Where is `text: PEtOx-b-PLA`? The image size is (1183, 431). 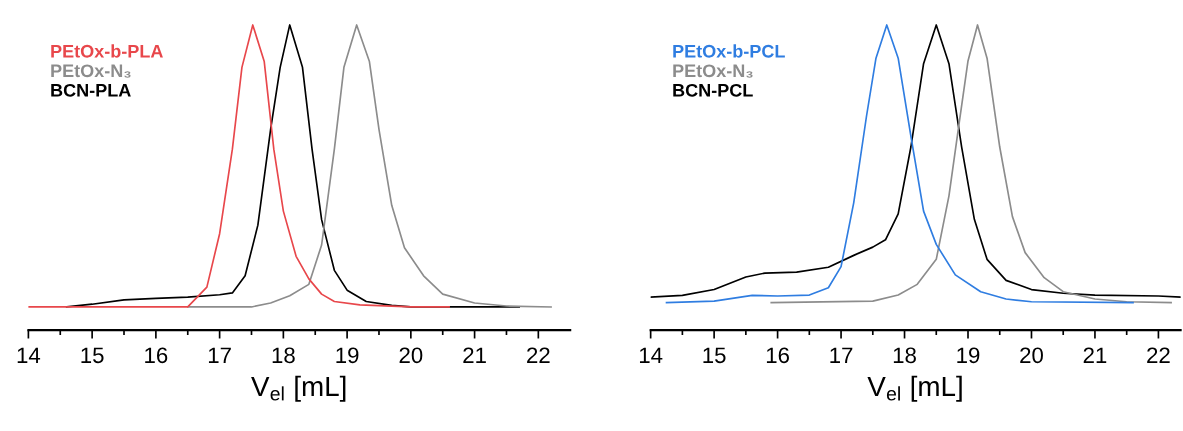 text: PEtOx-b-PLA is located at coordinates (107, 51).